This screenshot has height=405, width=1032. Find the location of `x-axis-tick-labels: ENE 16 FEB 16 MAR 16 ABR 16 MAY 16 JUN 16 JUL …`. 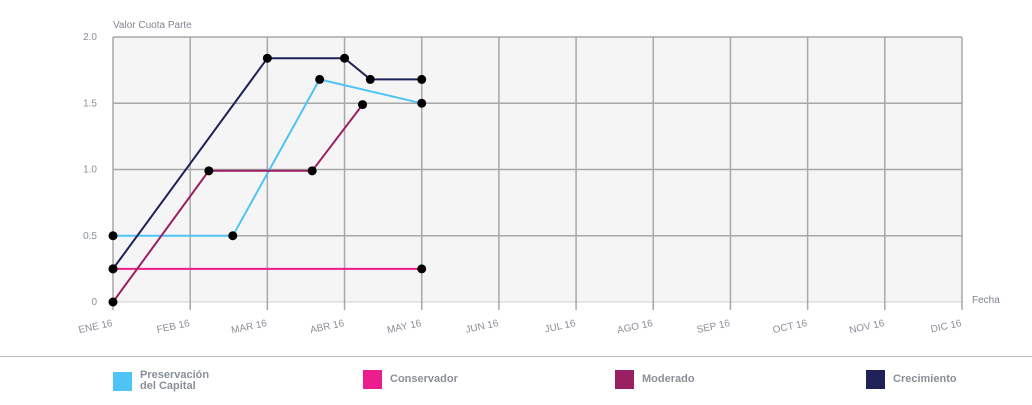

x-axis-tick-labels: ENE 16 FEB 16 MAR 16 ABR 16 MAY 16 JUN 16 JUL … is located at coordinates (520, 327).